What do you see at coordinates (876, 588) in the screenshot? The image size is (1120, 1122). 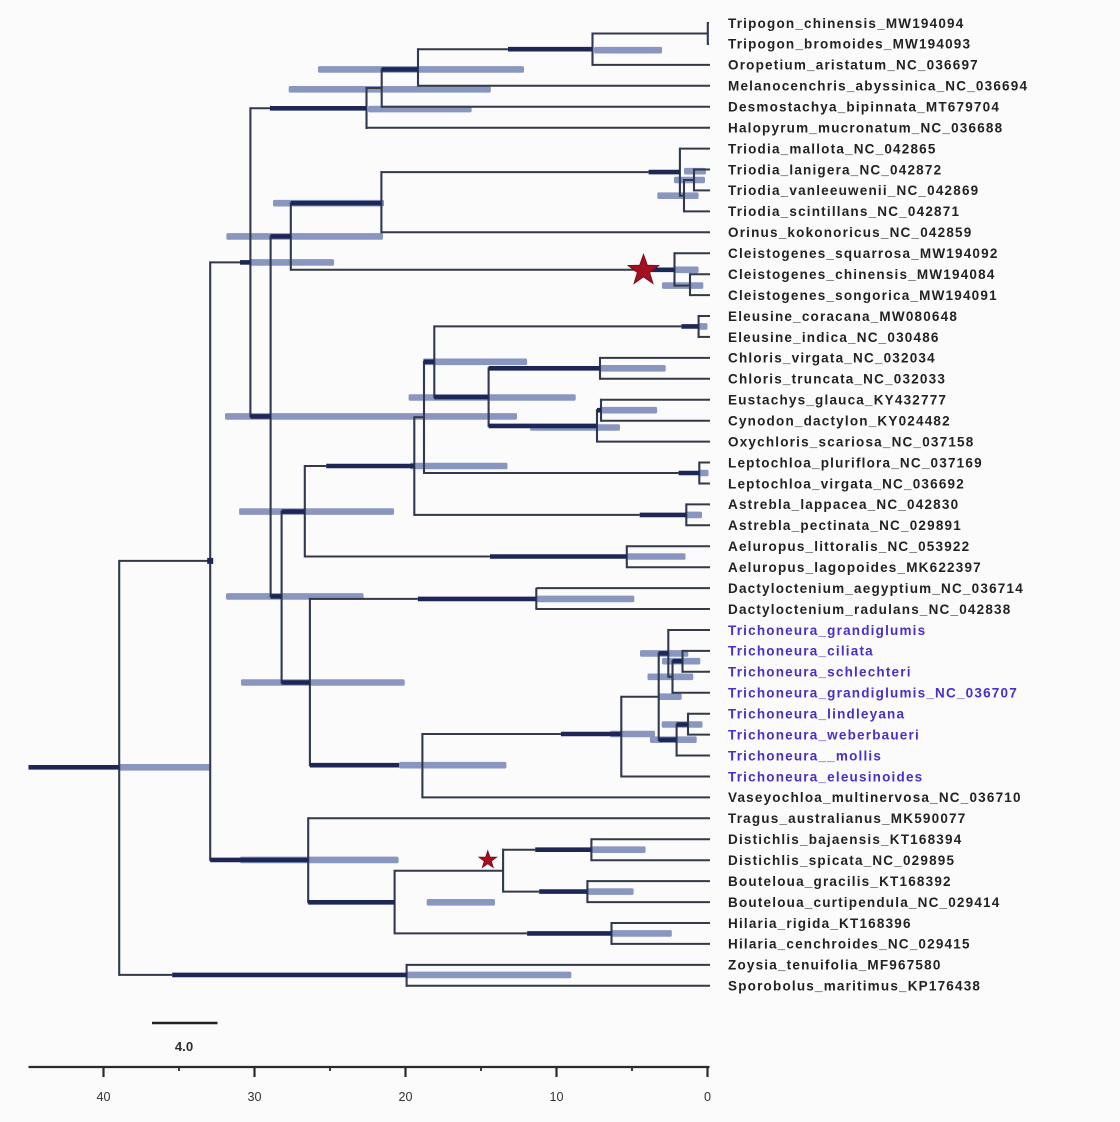 I see `svg-text:Dactyloctenium_aegyptium_NC_03: Dactyloctenium_aegyptium_NC_036714` at bounding box center [876, 588].